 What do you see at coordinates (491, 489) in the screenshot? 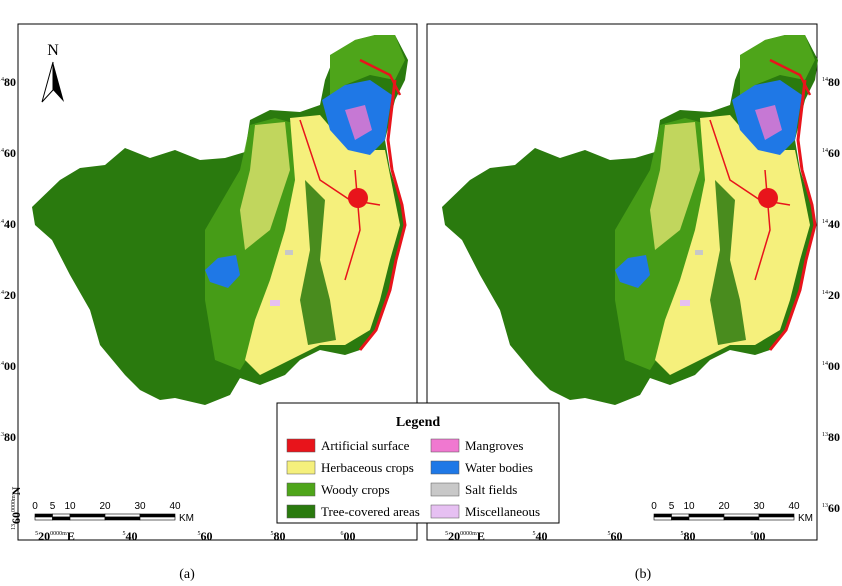
I see `legend-label: Salt fields` at bounding box center [491, 489].